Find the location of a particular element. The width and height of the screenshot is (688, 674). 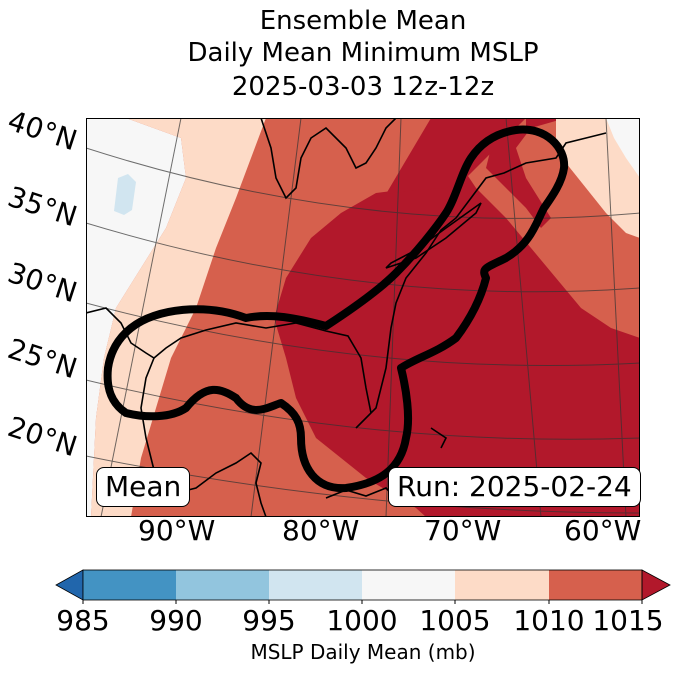

colorbar-label: MSLP Daily Mean (mb) is located at coordinates (363, 652).